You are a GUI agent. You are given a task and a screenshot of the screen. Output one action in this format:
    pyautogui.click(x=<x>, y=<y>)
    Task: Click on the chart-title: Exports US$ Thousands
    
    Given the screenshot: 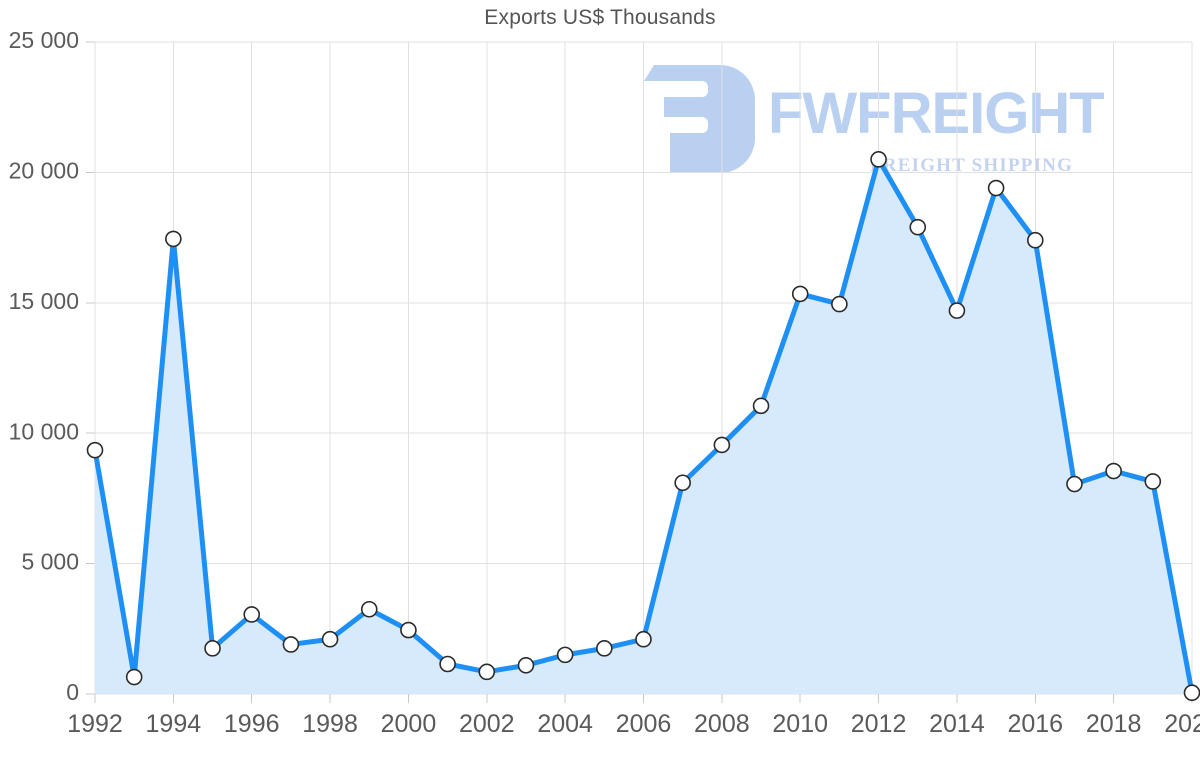 What is the action you would take?
    pyautogui.click(x=600, y=17)
    